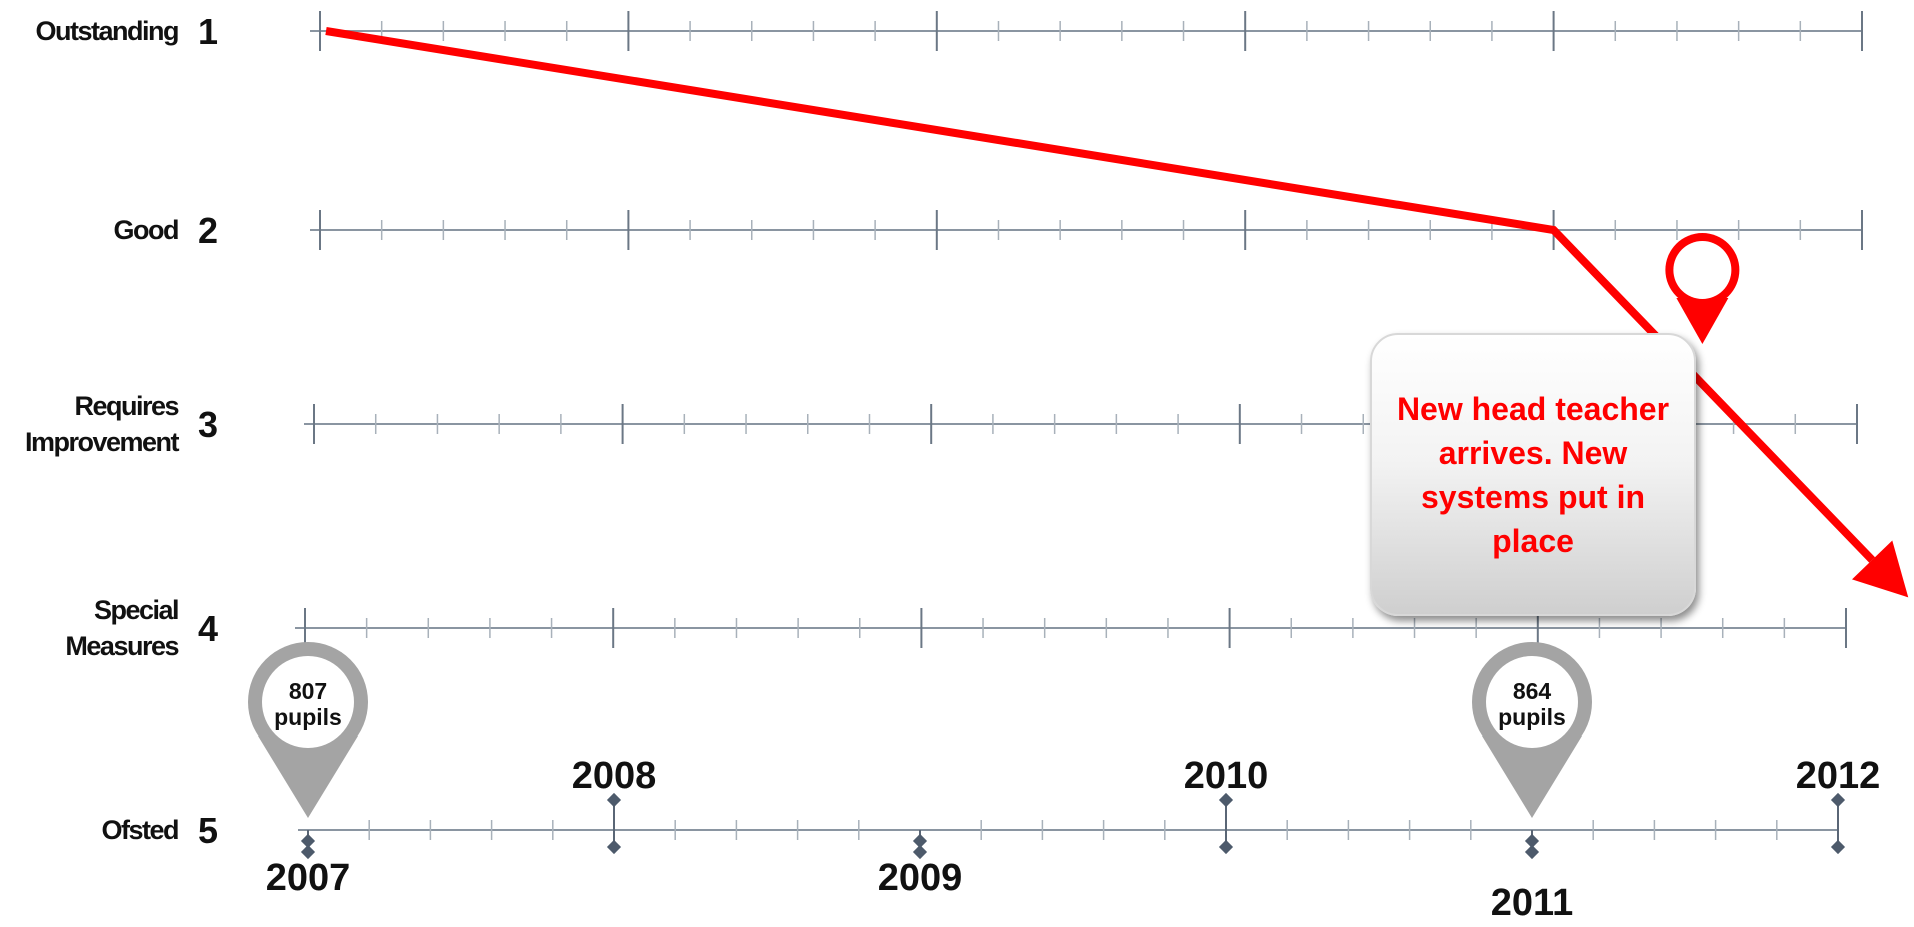 The width and height of the screenshot is (1914, 927). Describe the element at coordinates (1838, 776) in the screenshot. I see `year-label: 2012` at that location.